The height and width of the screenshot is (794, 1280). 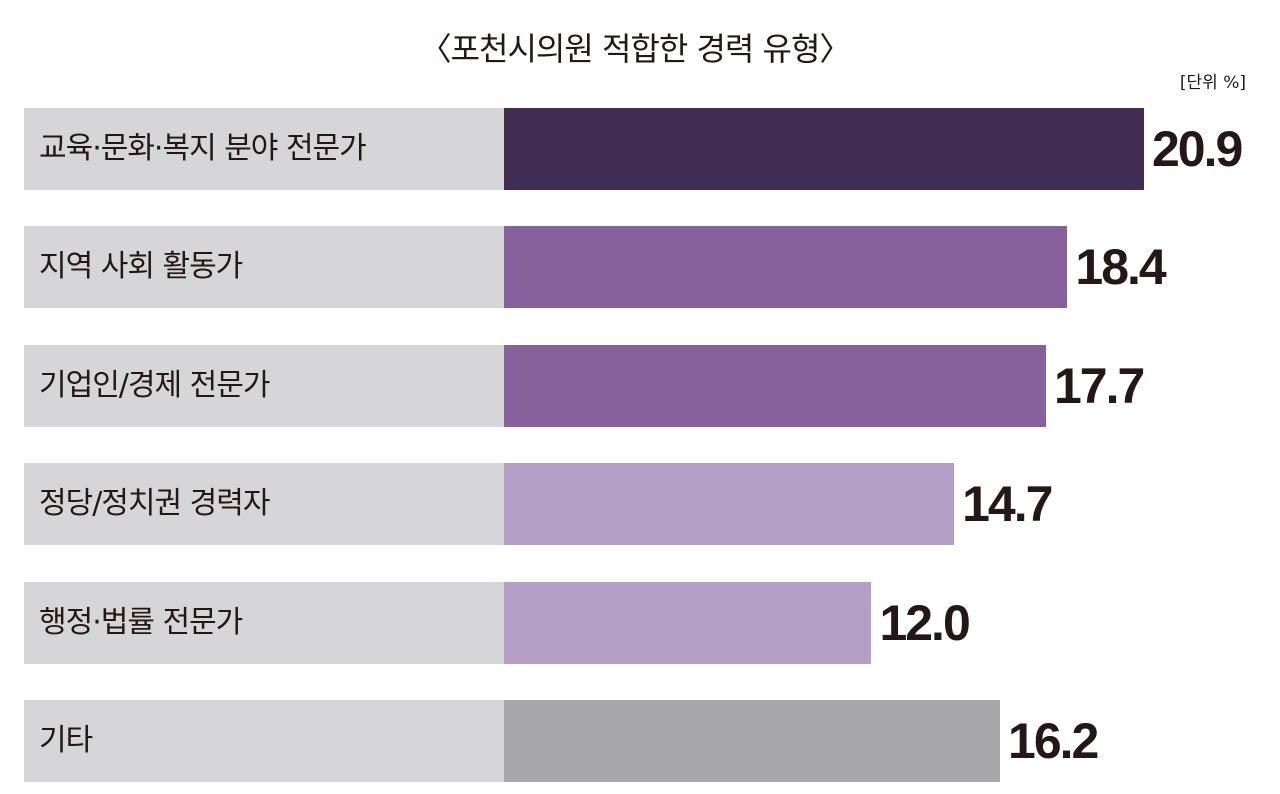 What do you see at coordinates (141, 622) in the screenshot?
I see `category-label: 행정·법률 전문가` at bounding box center [141, 622].